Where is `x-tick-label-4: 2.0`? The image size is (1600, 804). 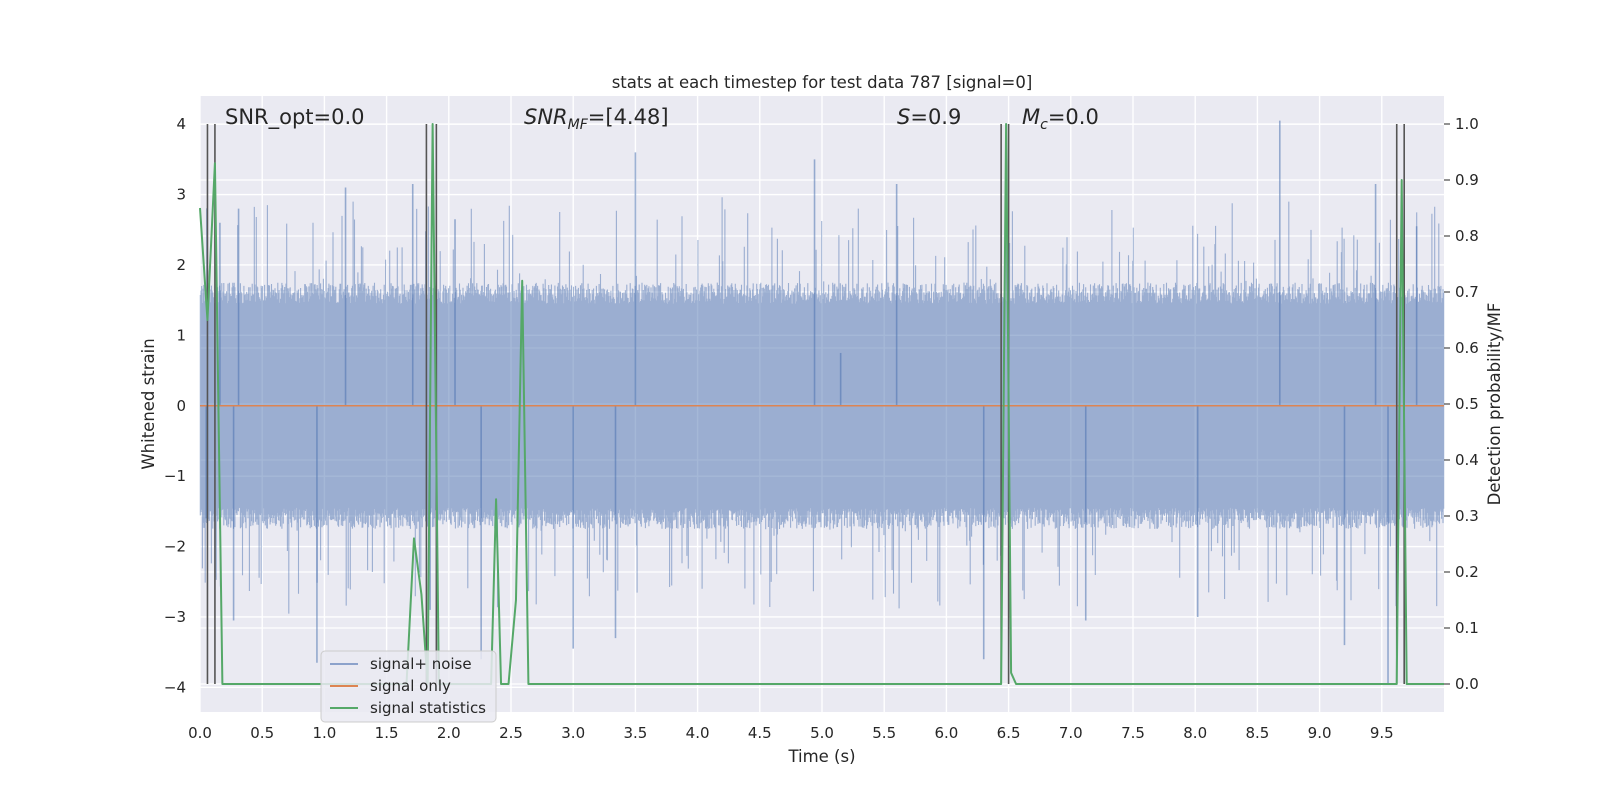 x-tick-label-4: 2.0 is located at coordinates (449, 733).